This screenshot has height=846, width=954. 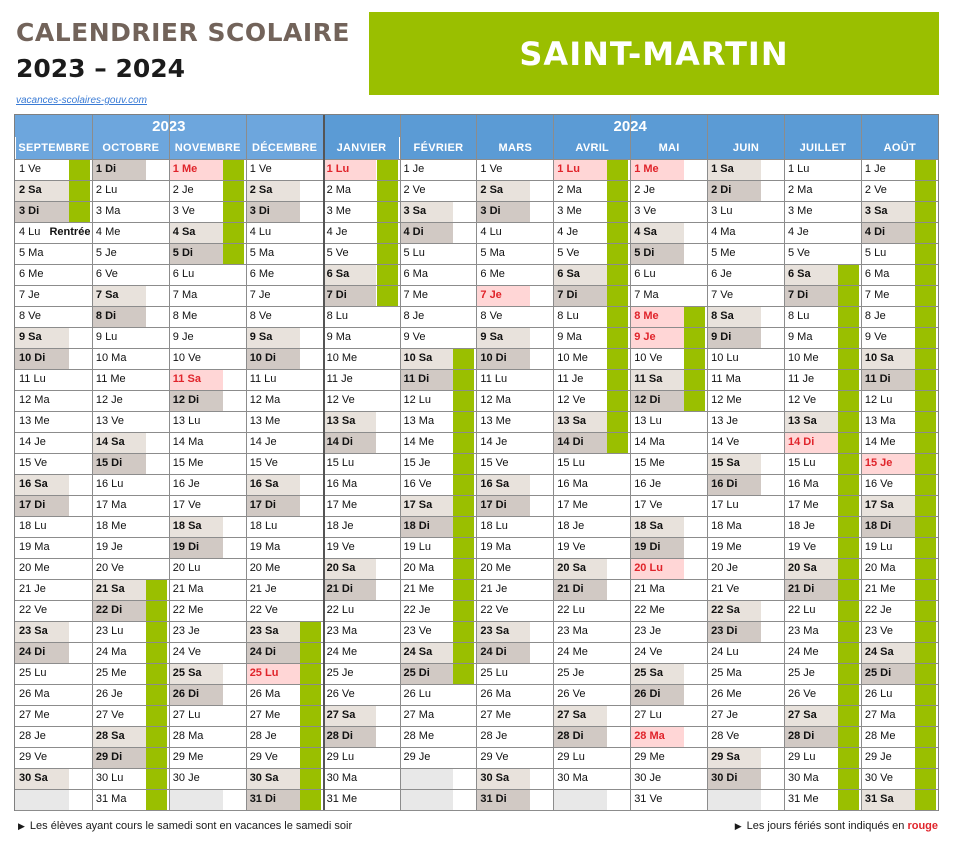 What do you see at coordinates (361, 148) in the screenshot?
I see `month-header-5: JANVIER` at bounding box center [361, 148].